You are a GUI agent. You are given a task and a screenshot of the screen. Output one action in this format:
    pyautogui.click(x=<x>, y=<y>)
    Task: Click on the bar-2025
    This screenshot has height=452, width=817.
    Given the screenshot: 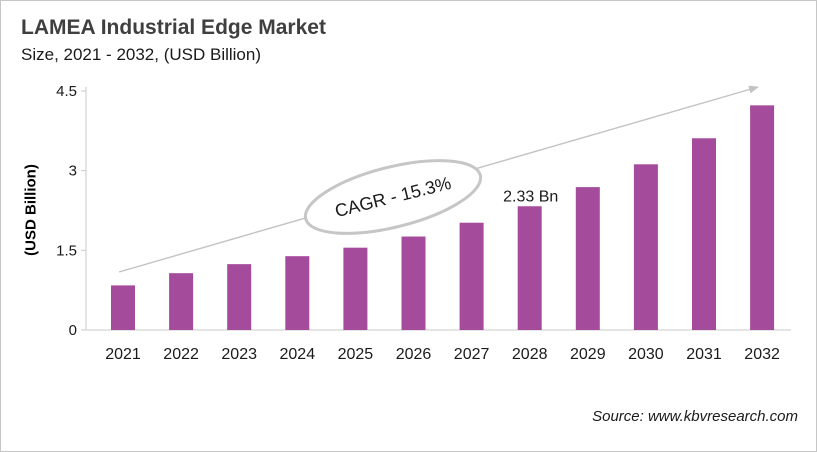 What is the action you would take?
    pyautogui.click(x=355, y=288)
    